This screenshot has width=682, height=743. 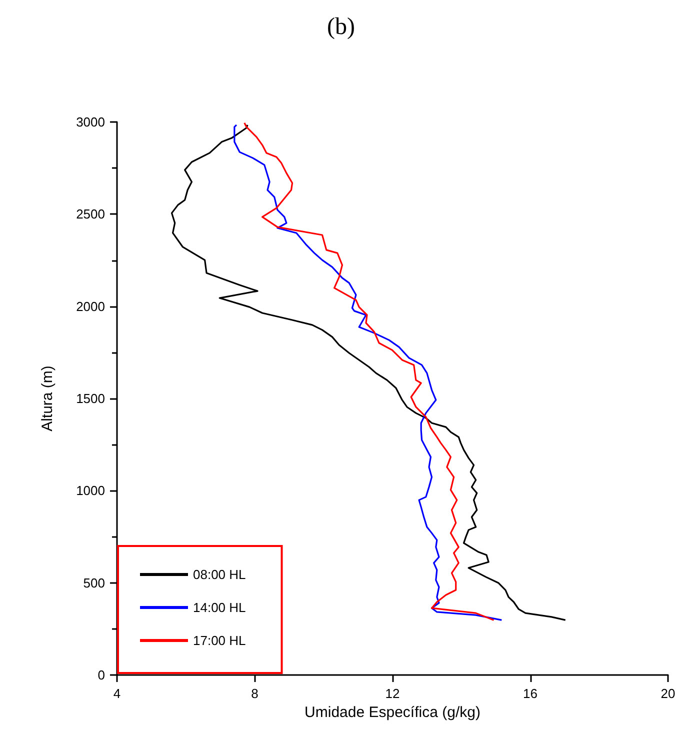 What do you see at coordinates (90, 214) in the screenshot?
I see `y-tick-label: 2500` at bounding box center [90, 214].